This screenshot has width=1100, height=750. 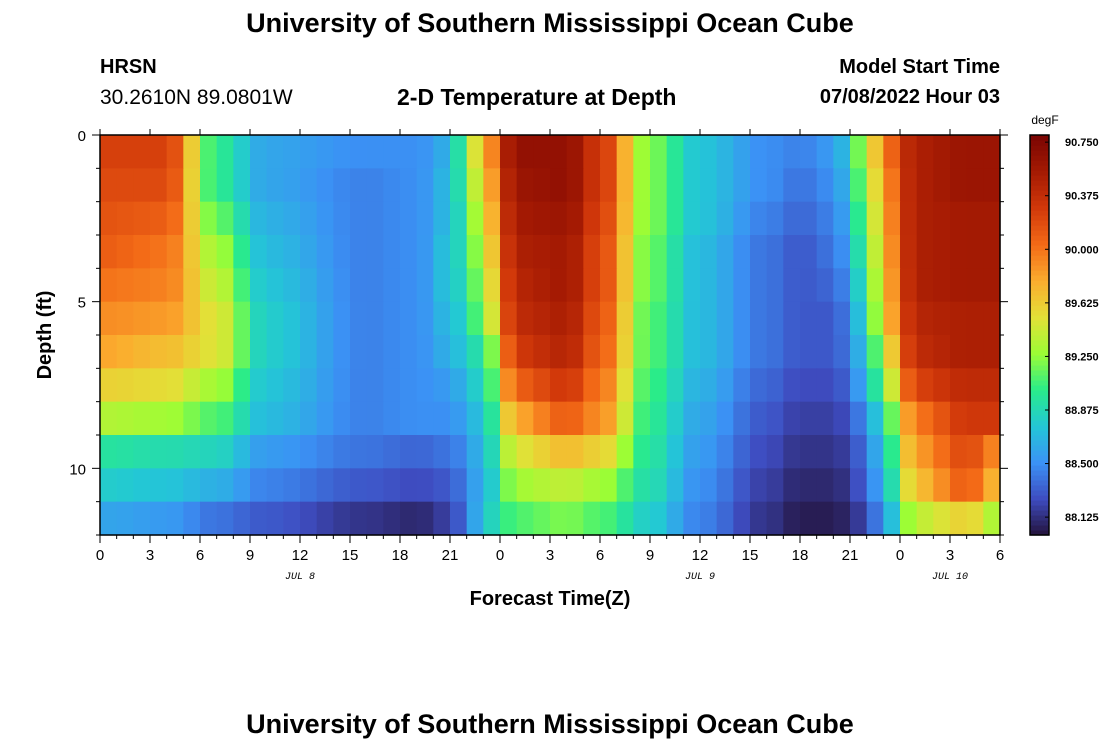 What do you see at coordinates (150, 555) in the screenshot?
I see `x-tick-label: 3` at bounding box center [150, 555].